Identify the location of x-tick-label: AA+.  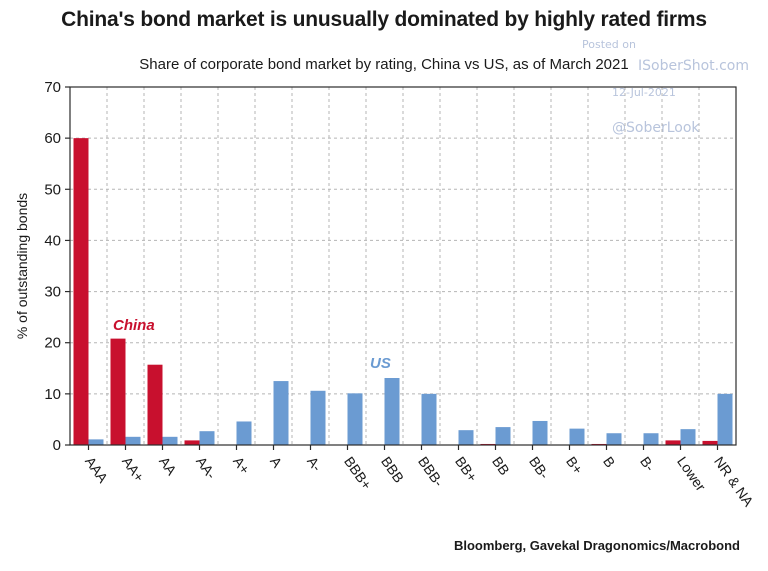
(133, 469).